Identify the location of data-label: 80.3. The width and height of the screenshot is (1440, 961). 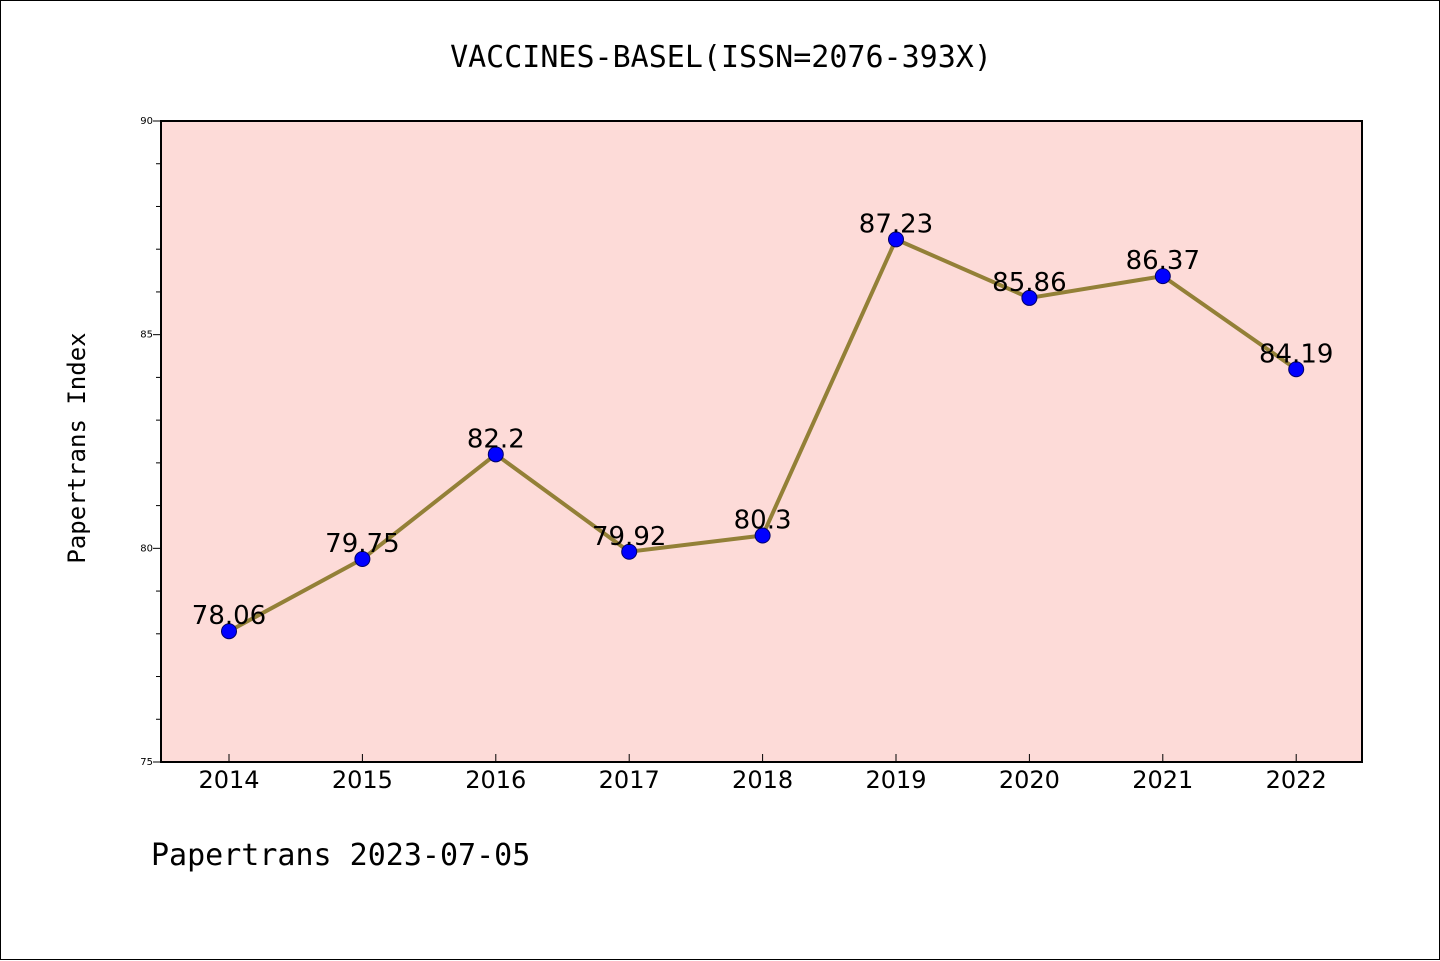
(763, 521).